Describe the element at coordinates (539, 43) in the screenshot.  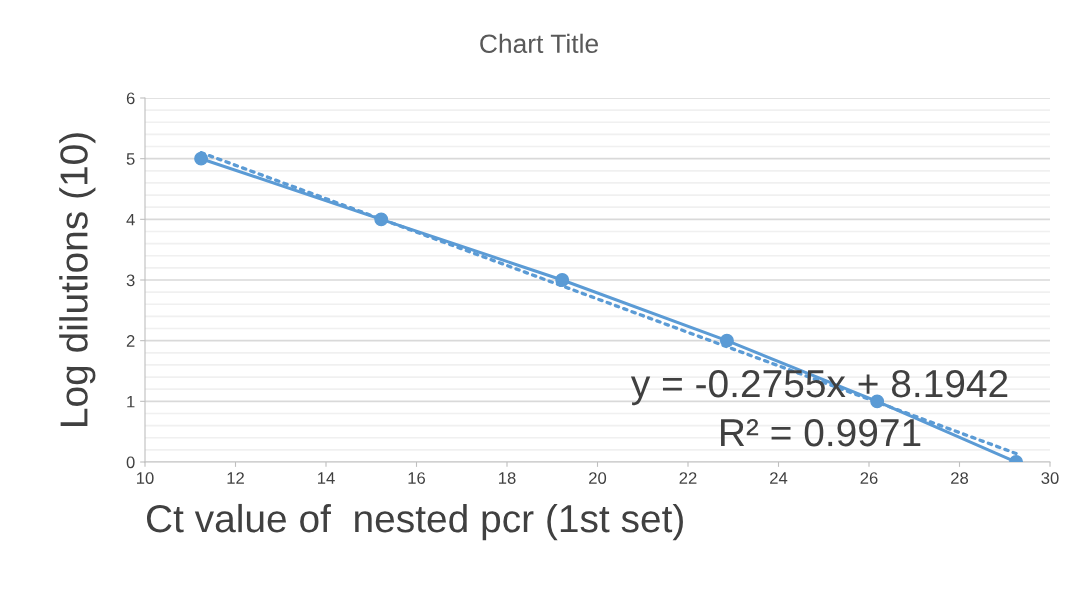
I see `chart-title: Chart Title` at that location.